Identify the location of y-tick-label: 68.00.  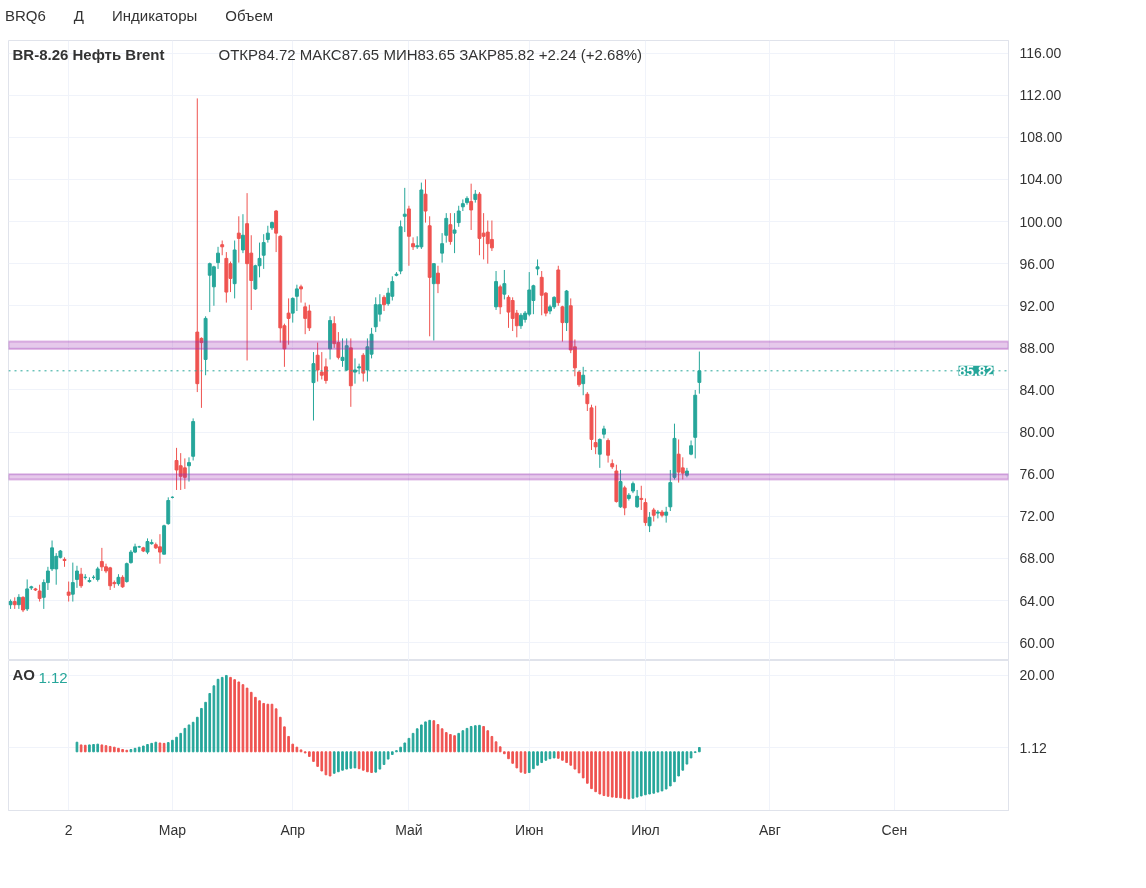
(1037, 558).